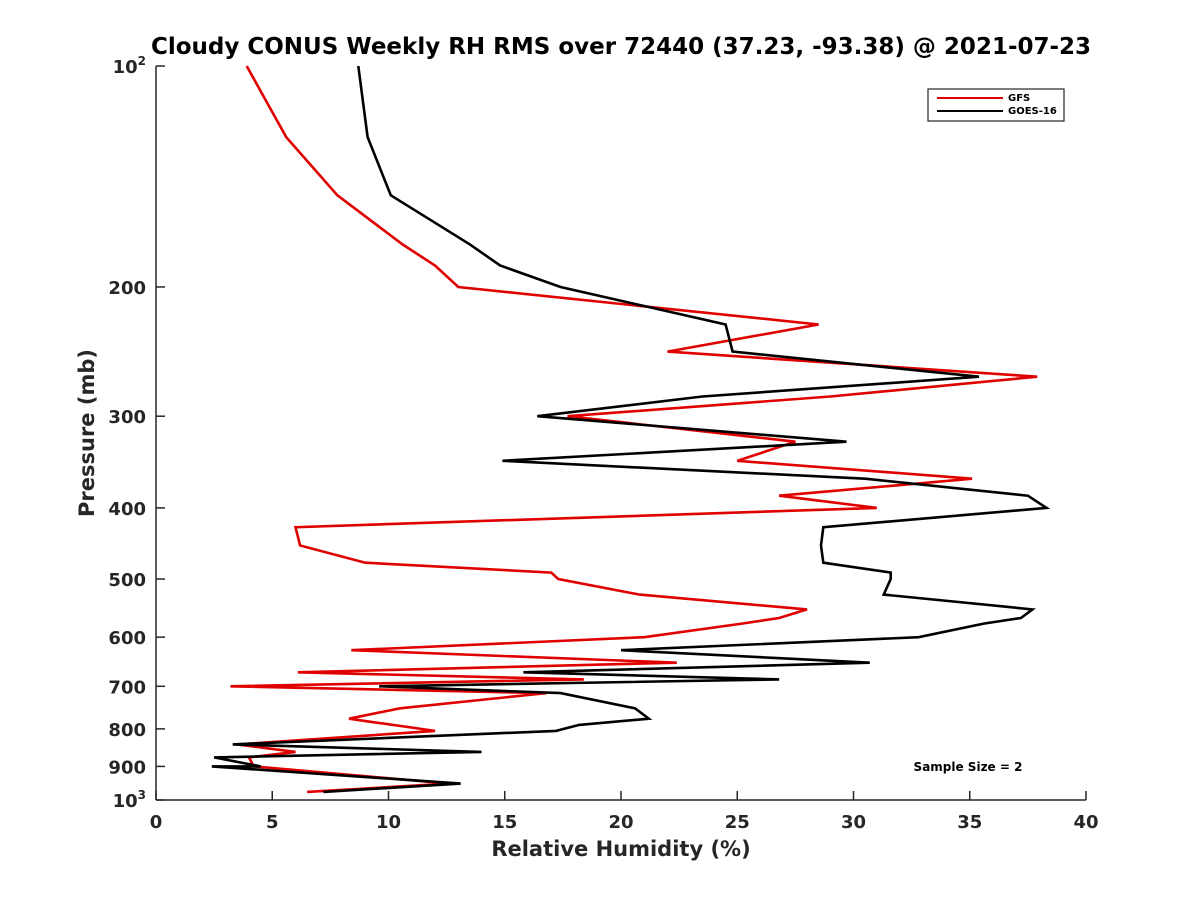 Image resolution: width=1200 pixels, height=900 pixels. I want to click on y-tick-label: 500, so click(127, 580).